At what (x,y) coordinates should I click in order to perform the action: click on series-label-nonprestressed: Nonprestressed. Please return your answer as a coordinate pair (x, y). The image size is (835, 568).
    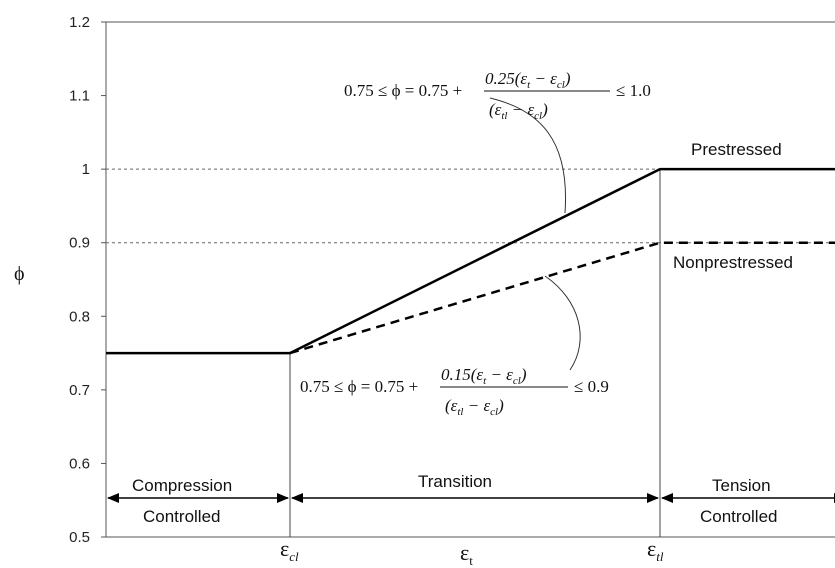
    Looking at the image, I should click on (733, 262).